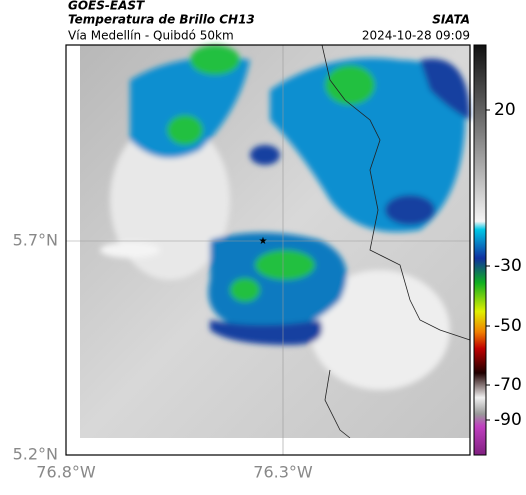  What do you see at coordinates (161, 20) in the screenshot?
I see `subtitle: Temperatura de Brillo CH13` at bounding box center [161, 20].